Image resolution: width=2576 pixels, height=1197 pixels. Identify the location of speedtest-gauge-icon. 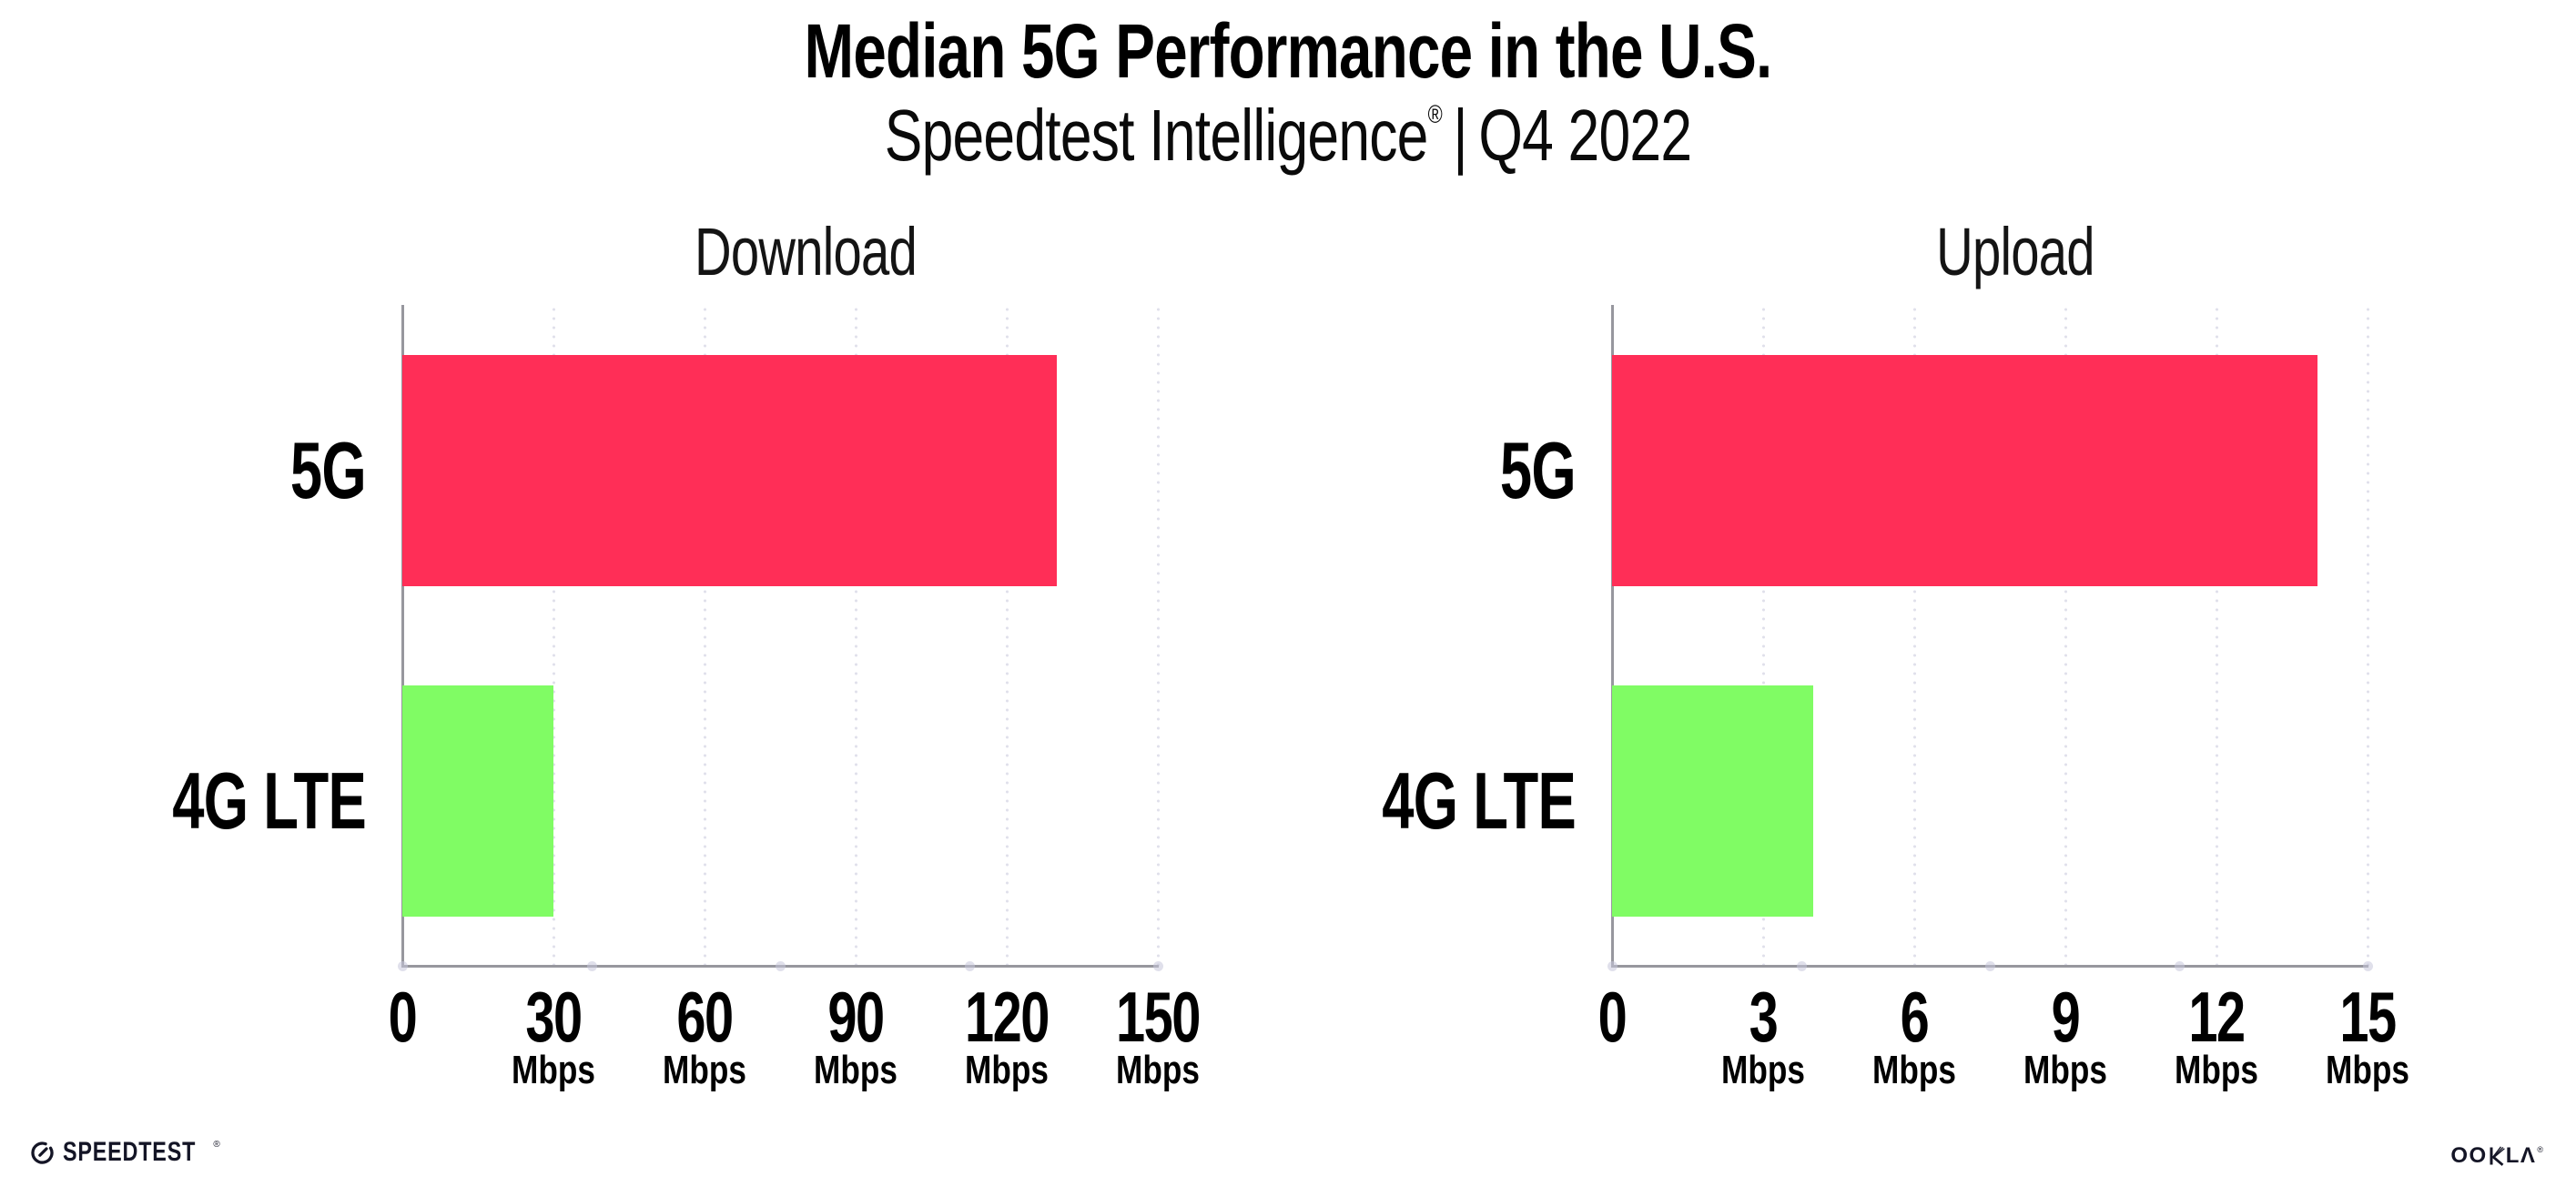
(42, 1153).